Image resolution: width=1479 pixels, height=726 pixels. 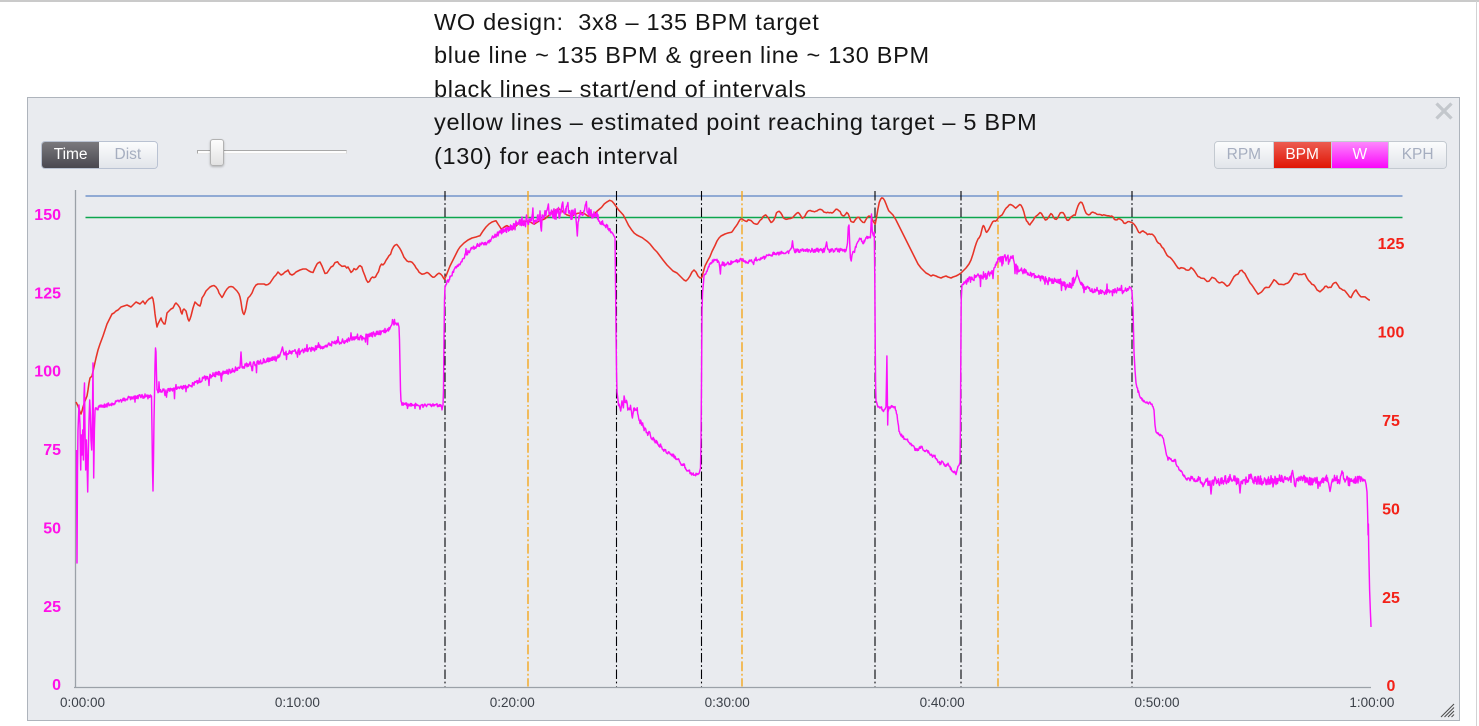 I want to click on svg-text: 0:10:00, so click(x=297, y=702).